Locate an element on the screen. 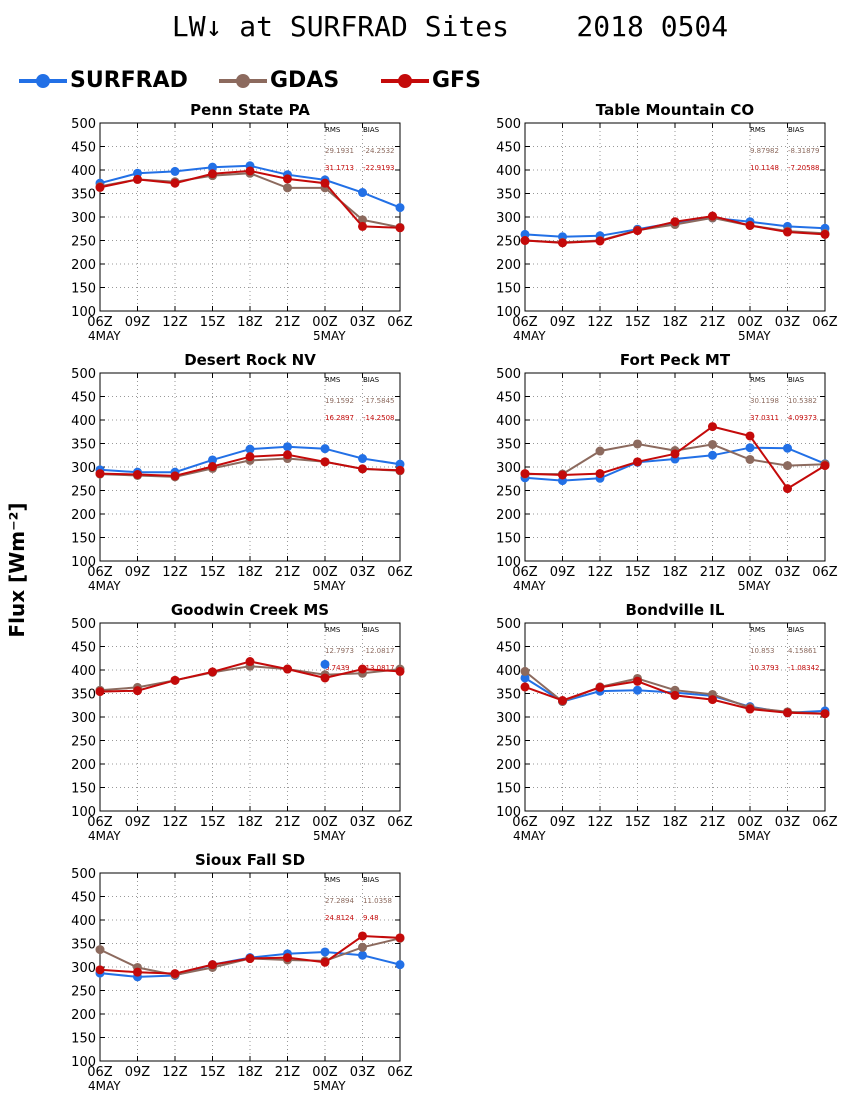 Image resolution: width=850 pixels, height=1100 pixels. stats-bias-gfs: -13.0817 is located at coordinates (378, 668).